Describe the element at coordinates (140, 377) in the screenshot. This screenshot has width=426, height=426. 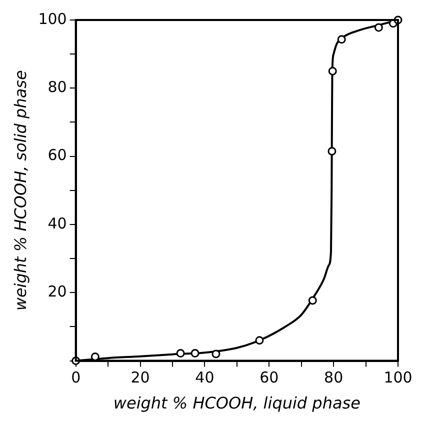
I see `x-tick-label: 20` at that location.